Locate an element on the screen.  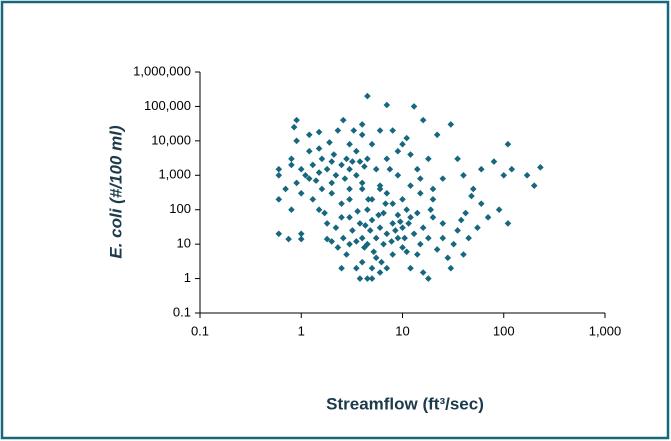
y-tick-label: 1,000 is located at coordinates (174, 174).